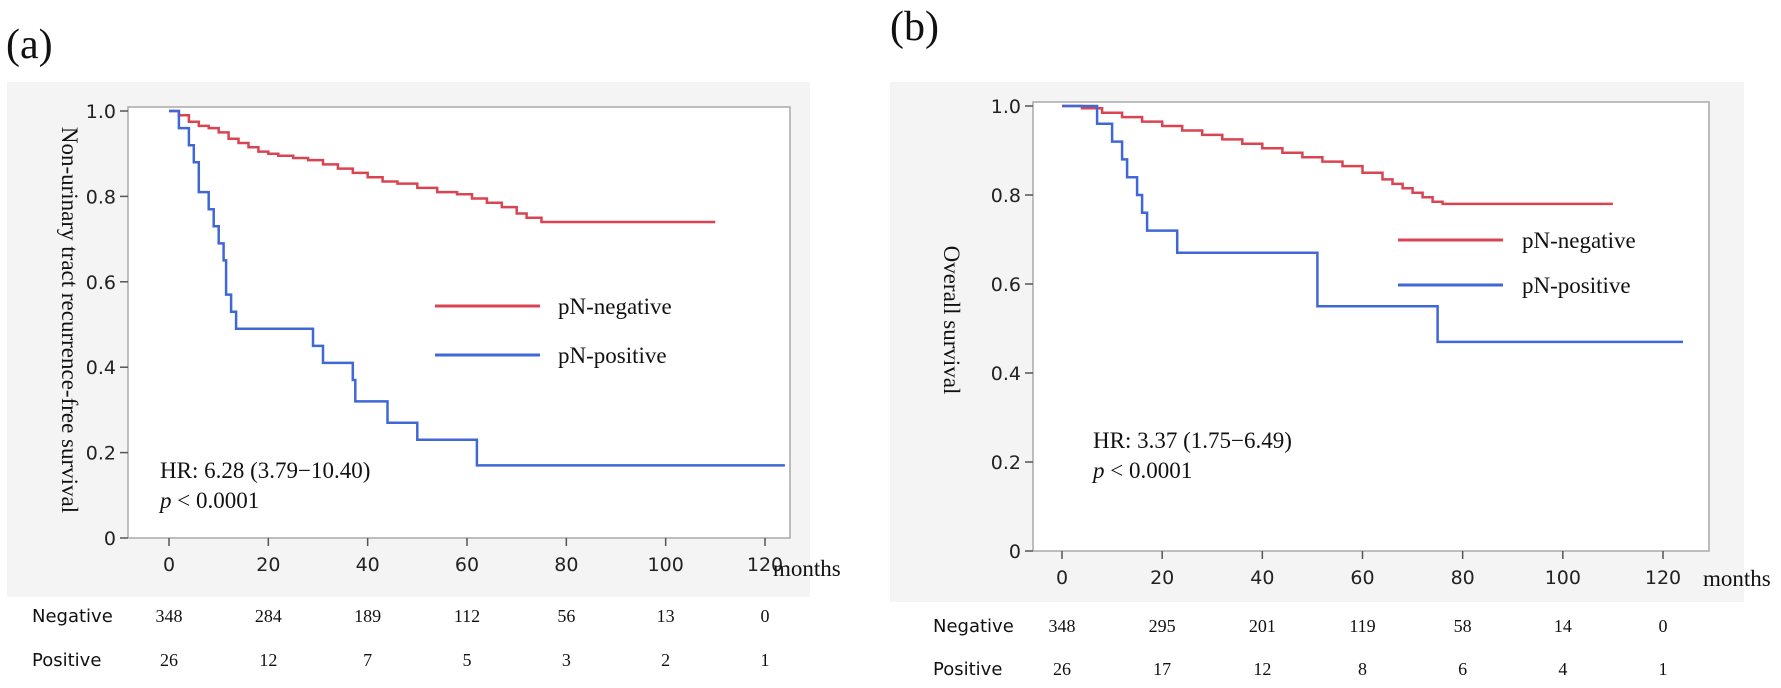 This screenshot has width=1781, height=688. What do you see at coordinates (408, 641) in the screenshot?
I see `panel-a-table-background` at bounding box center [408, 641].